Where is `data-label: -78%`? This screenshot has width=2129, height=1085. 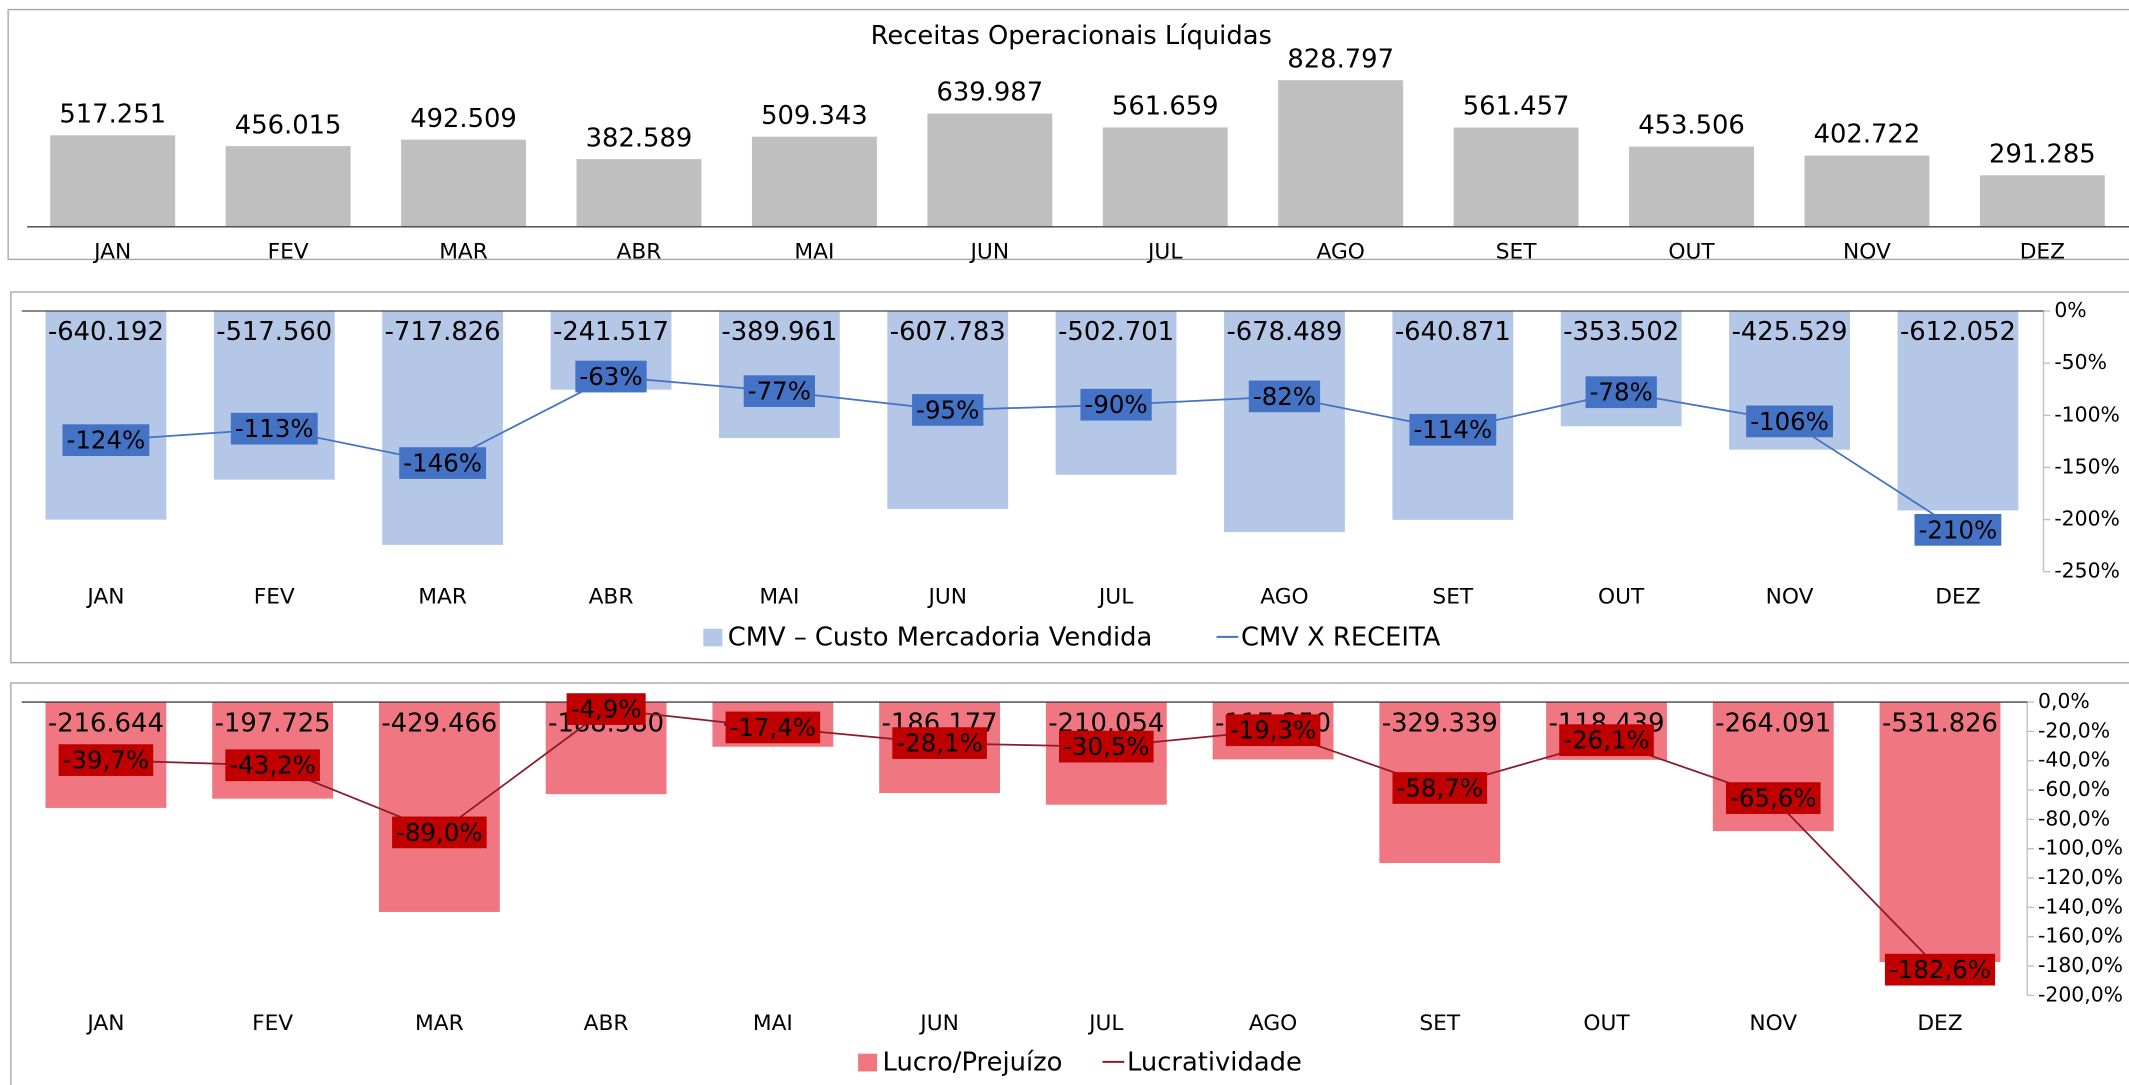 data-label: -78% is located at coordinates (1621, 392).